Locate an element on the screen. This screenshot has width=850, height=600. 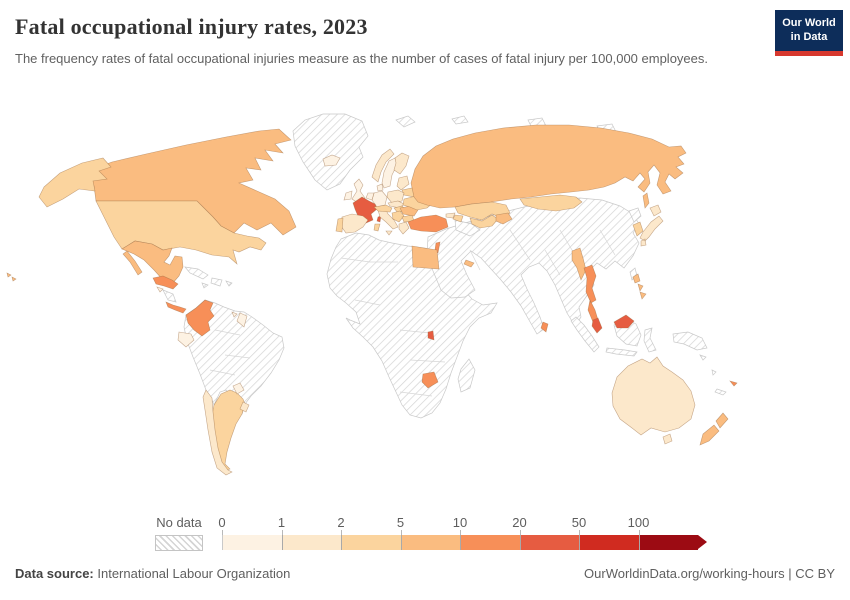
country-greece: greece: 1-2 is located at coordinates (404, 228).